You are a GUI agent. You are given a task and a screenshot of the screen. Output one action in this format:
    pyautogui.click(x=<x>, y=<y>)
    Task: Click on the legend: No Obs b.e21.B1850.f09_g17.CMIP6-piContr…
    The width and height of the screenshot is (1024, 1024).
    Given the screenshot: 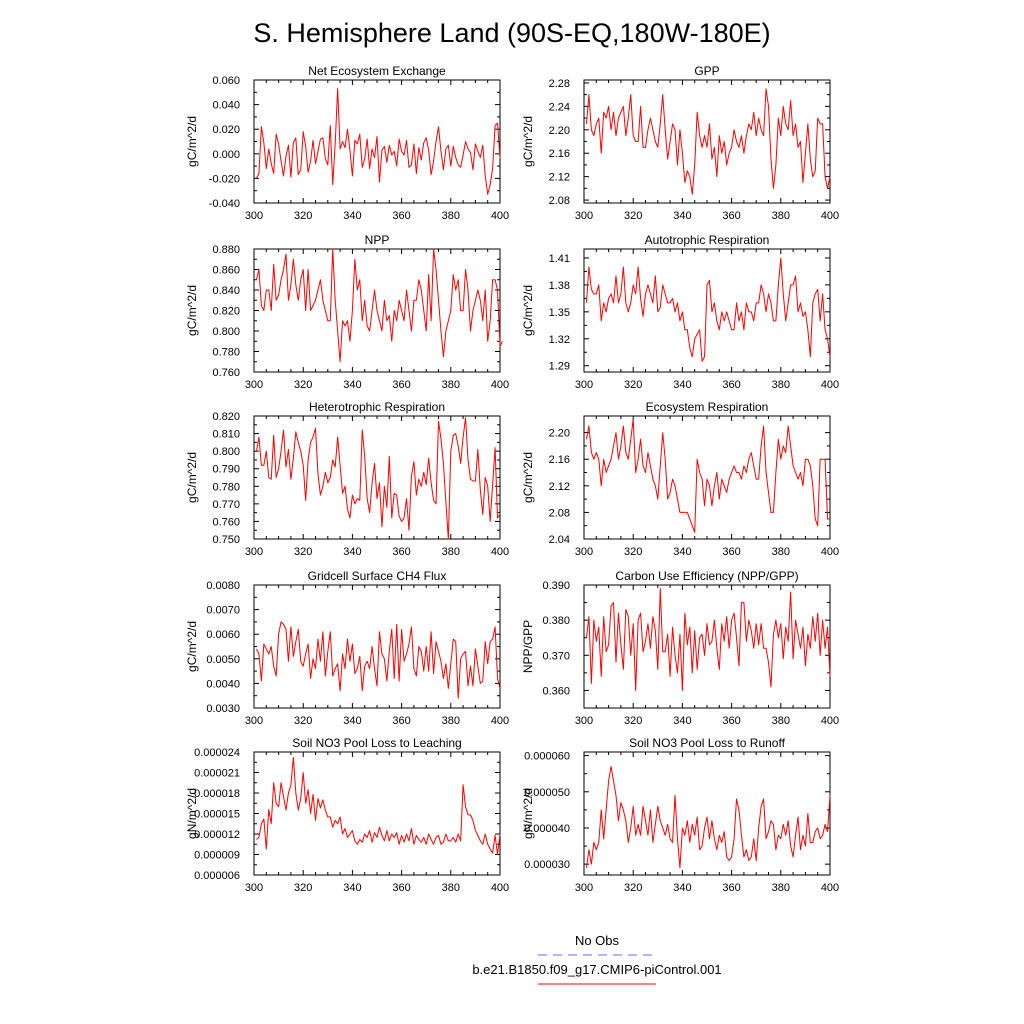 What is the action you would take?
    pyautogui.click(x=597, y=959)
    